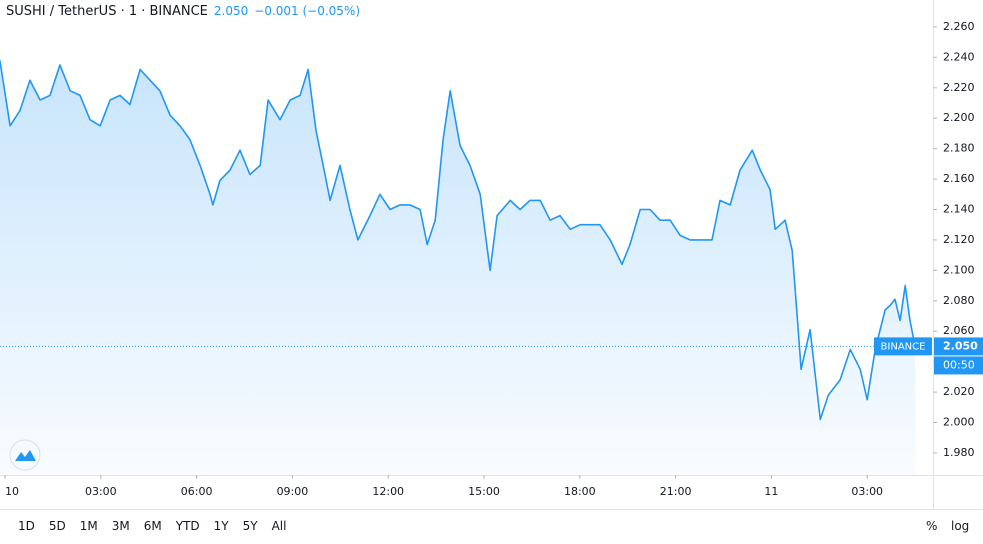 The width and height of the screenshot is (983, 544). I want to click on y-tick-label: 2.240, so click(959, 56).